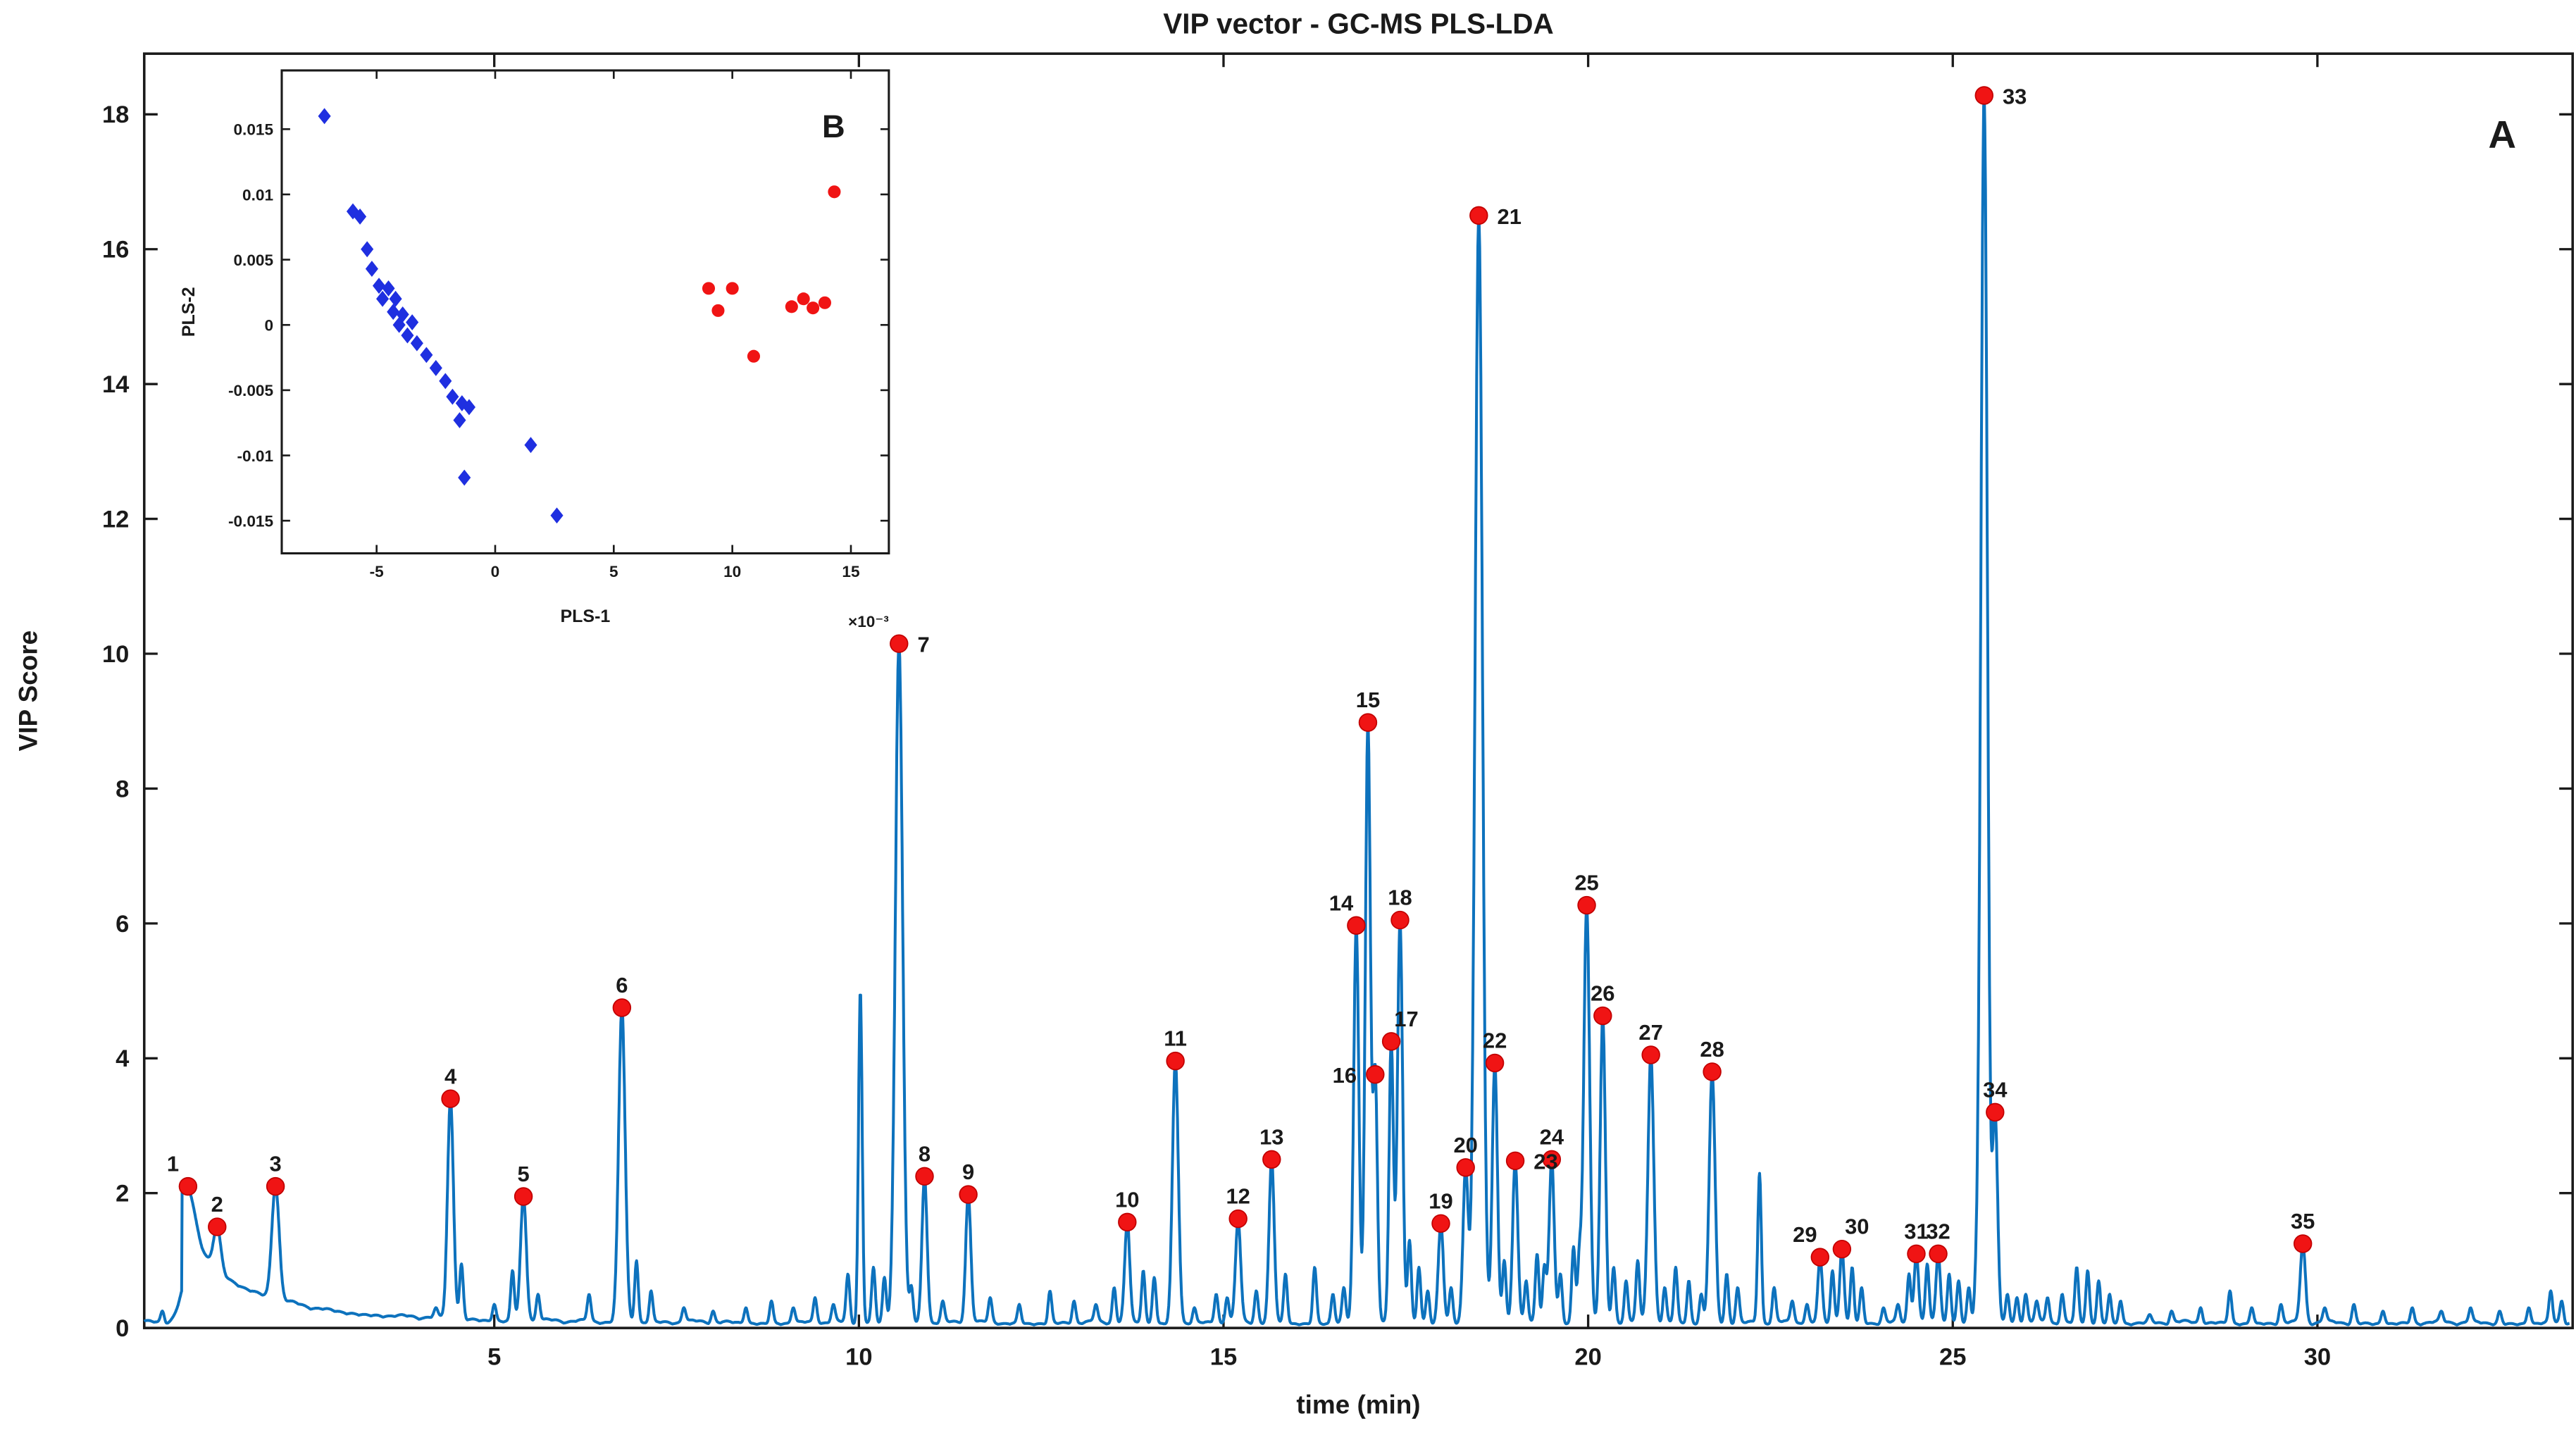  Describe the element at coordinates (1400, 898) in the screenshot. I see `peak-label-18: 18` at that location.